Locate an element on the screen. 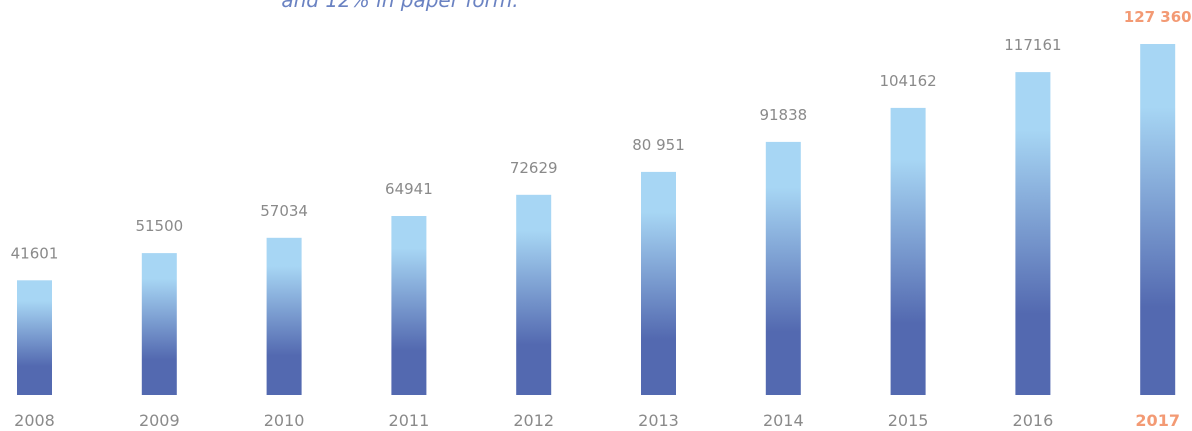 The image size is (1192, 431). x-tick-label-2011: 2011 is located at coordinates (409, 420).